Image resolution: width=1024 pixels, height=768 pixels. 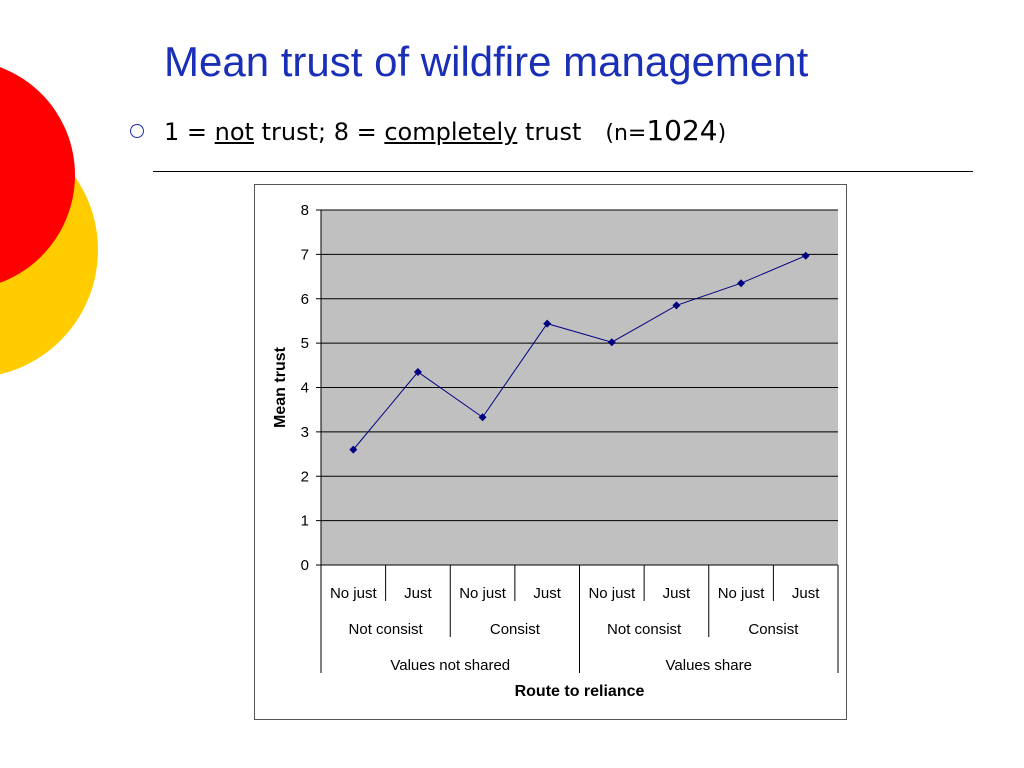 I want to click on y-tick-label: 4, so click(x=305, y=388).